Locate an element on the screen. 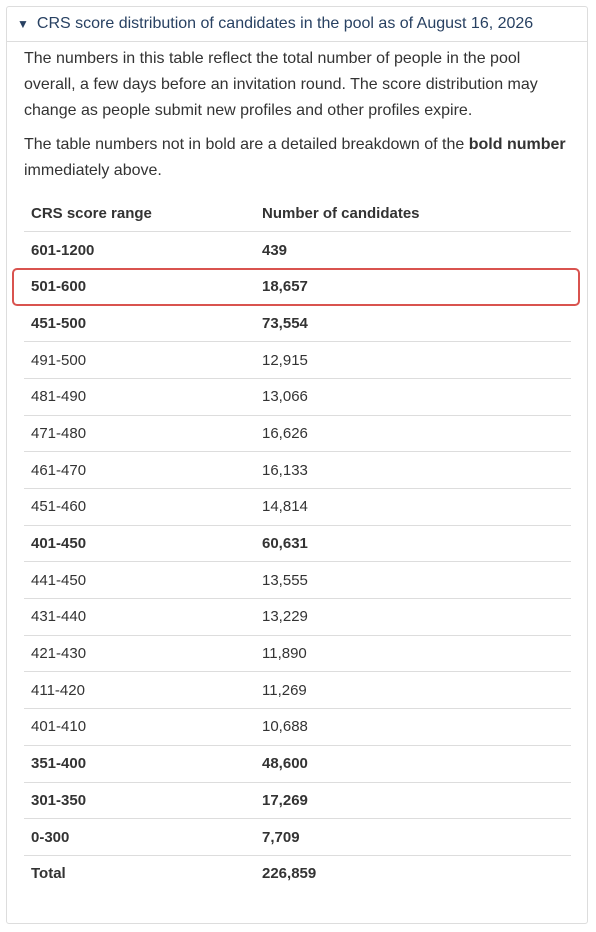 The image size is (596, 932). candidate-count: 16,133 is located at coordinates (413, 470).